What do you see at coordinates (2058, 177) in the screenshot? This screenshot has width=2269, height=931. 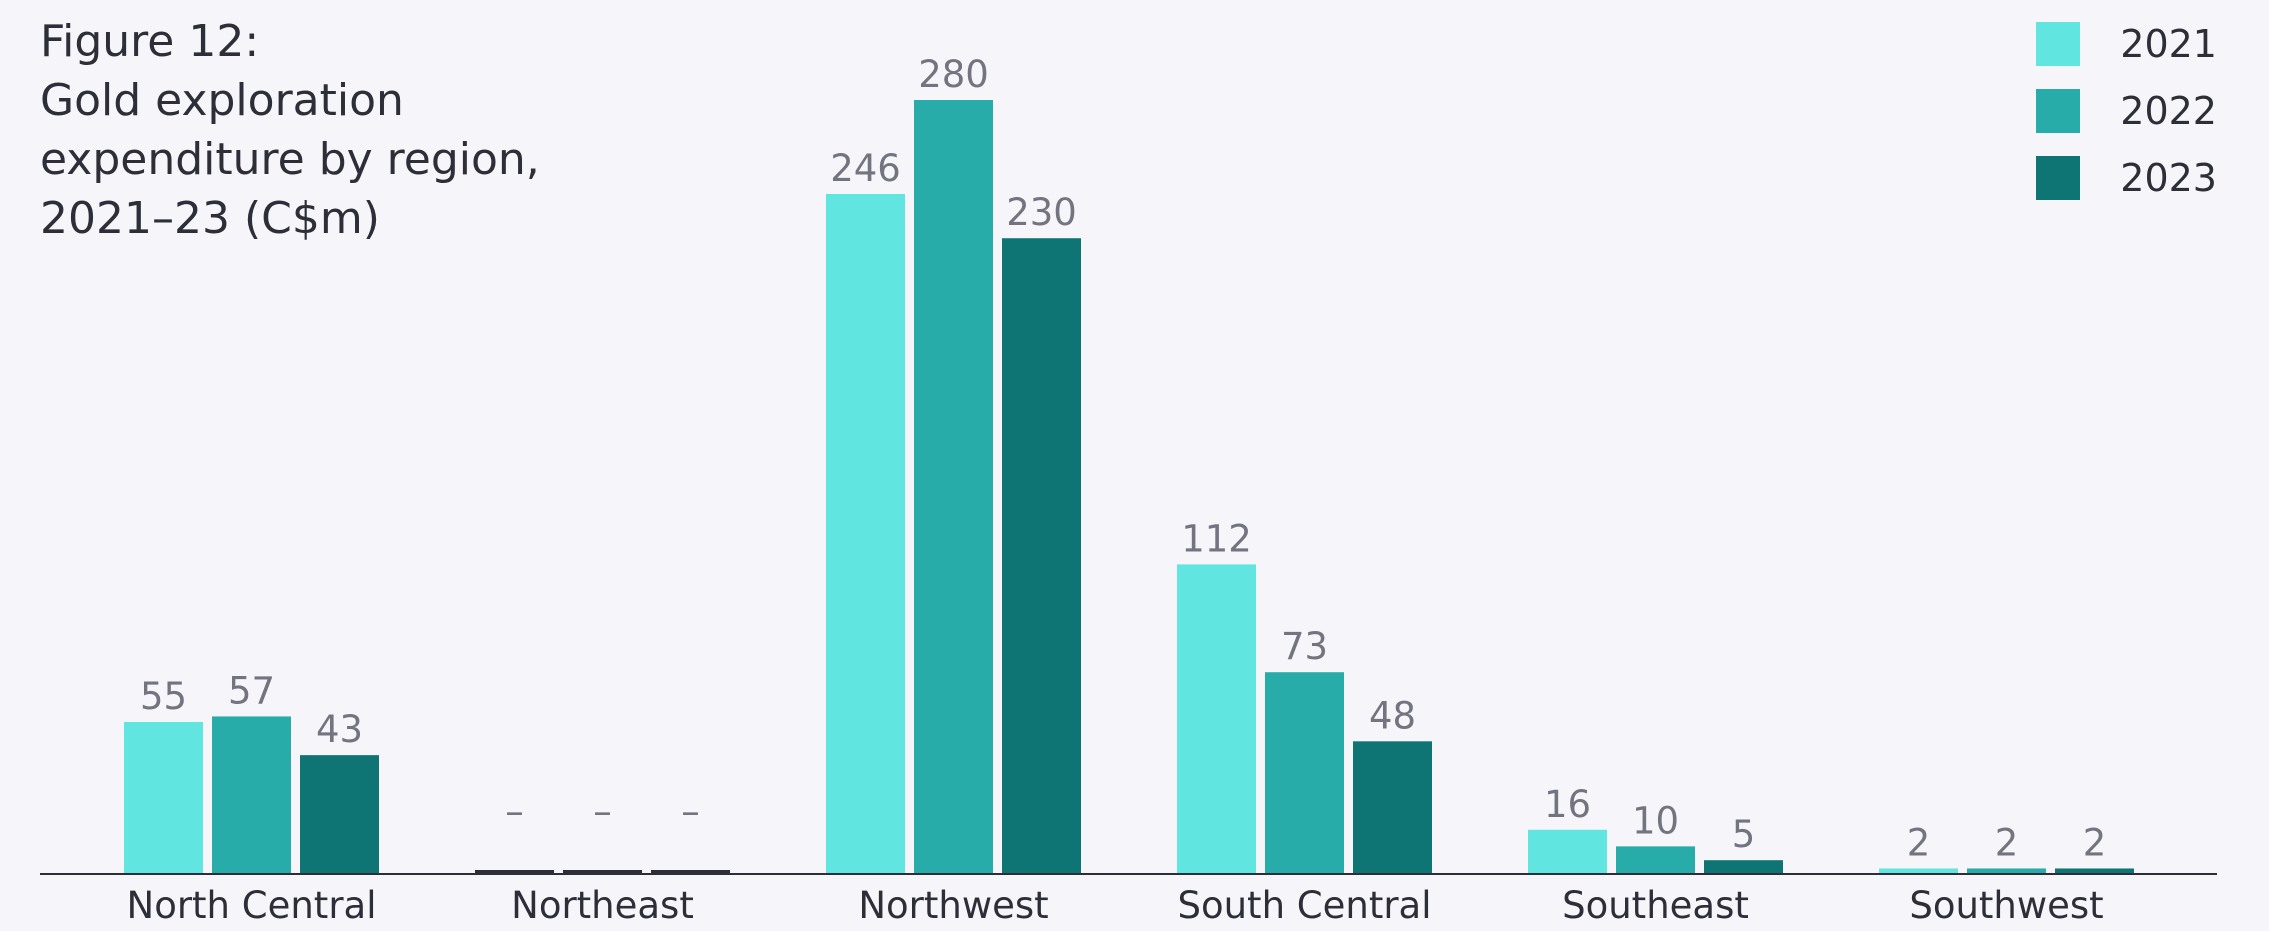 I see `legend-swatch-2023` at bounding box center [2058, 177].